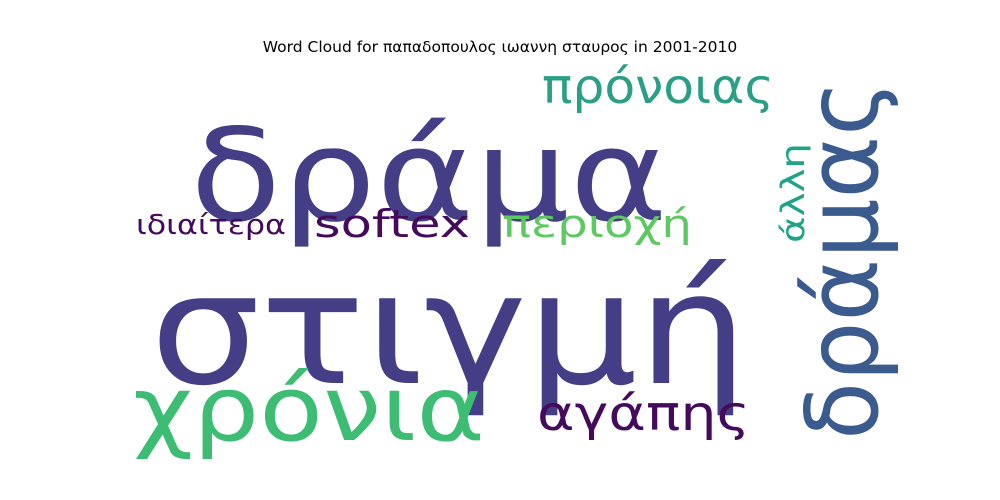 The height and width of the screenshot is (500, 1000). Describe the element at coordinates (429, 175) in the screenshot. I see `word-2: δράμα` at that location.